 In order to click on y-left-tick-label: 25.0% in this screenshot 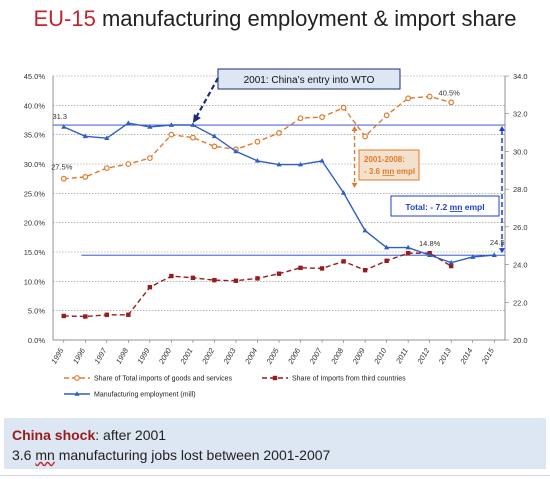, I will do `click(35, 193)`.